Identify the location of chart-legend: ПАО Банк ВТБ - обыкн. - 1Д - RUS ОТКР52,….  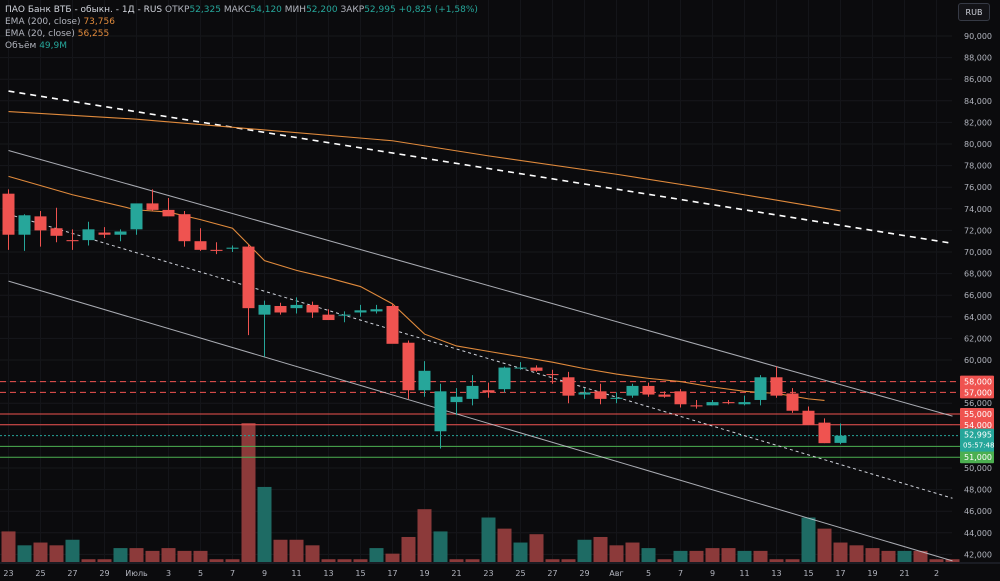
(241, 28).